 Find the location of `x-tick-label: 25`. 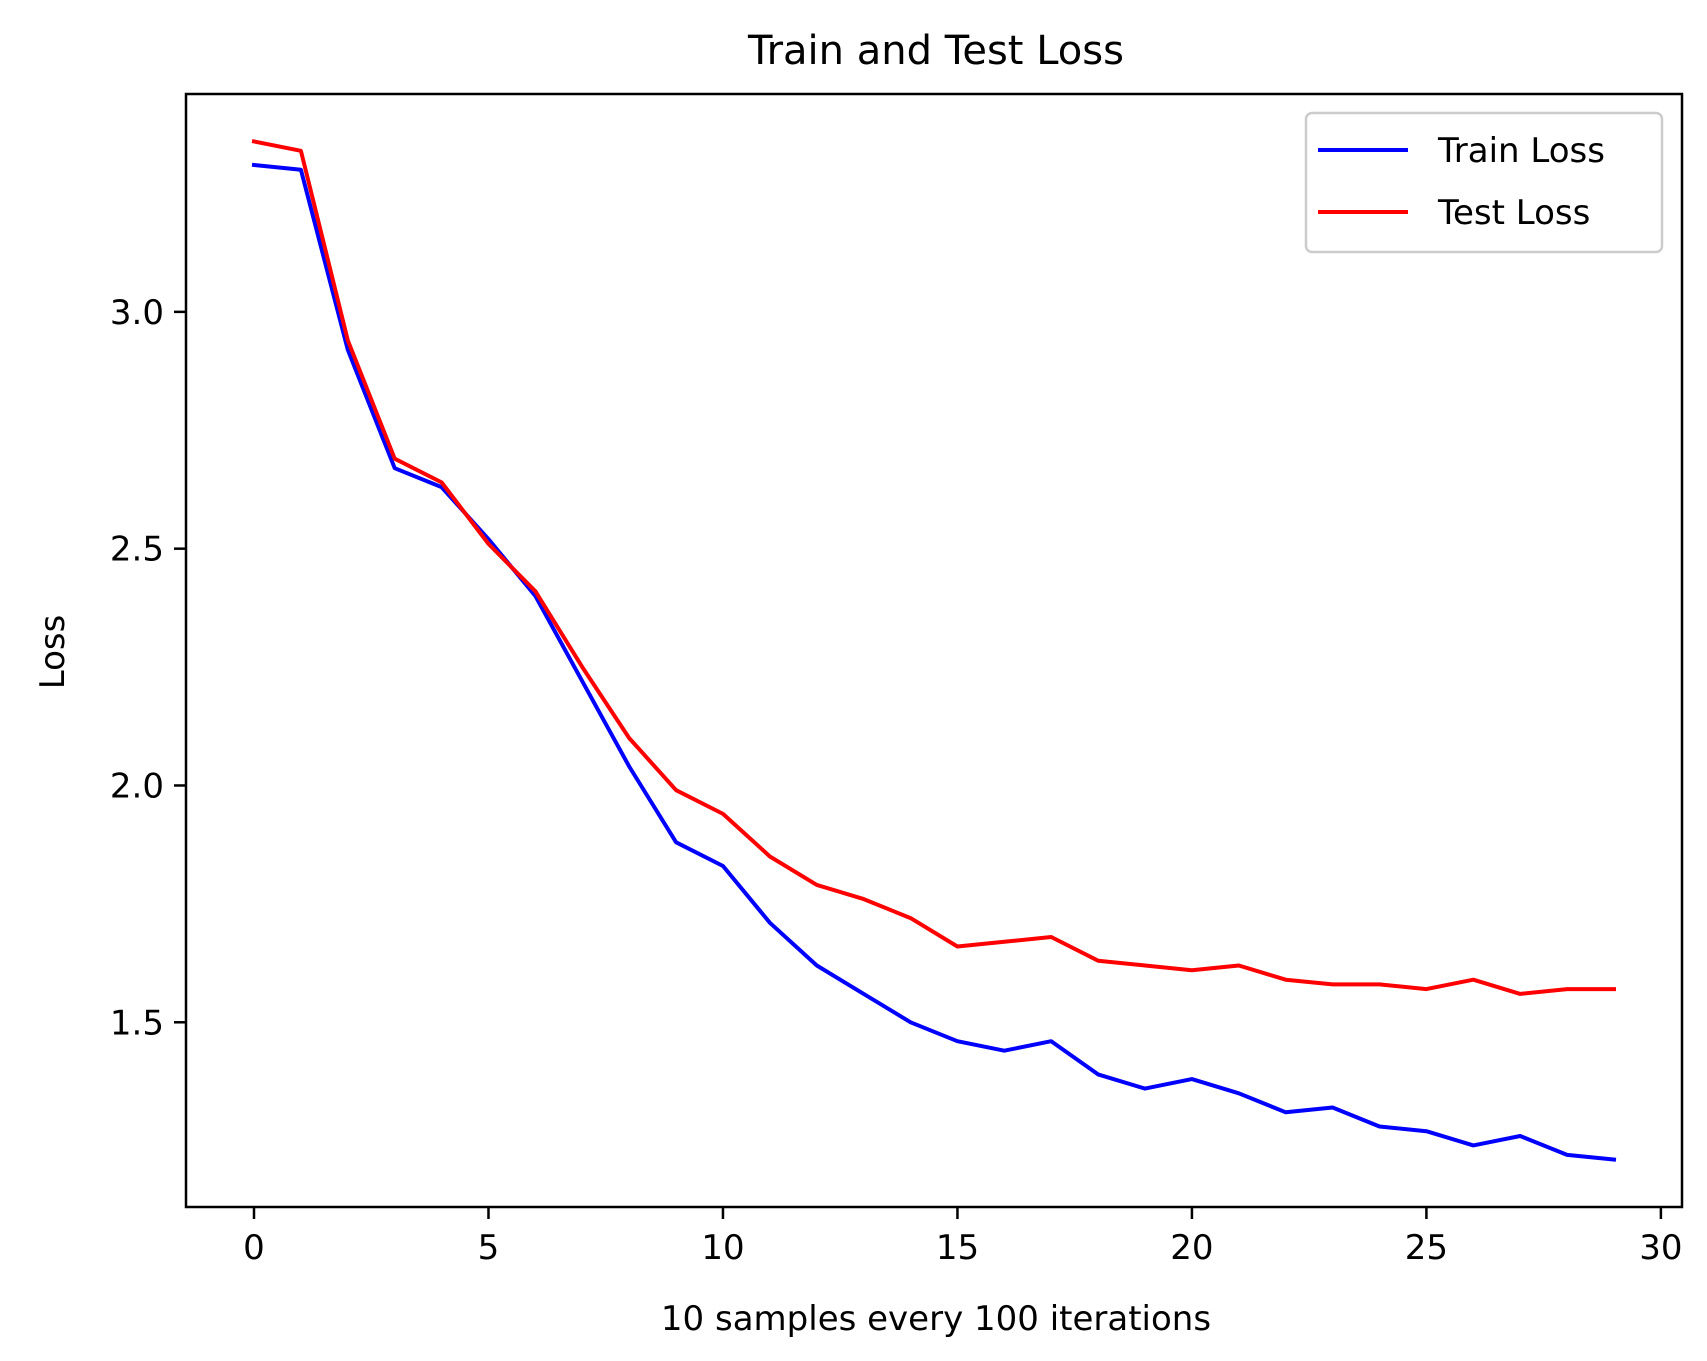

x-tick-label: 25 is located at coordinates (1426, 1248).